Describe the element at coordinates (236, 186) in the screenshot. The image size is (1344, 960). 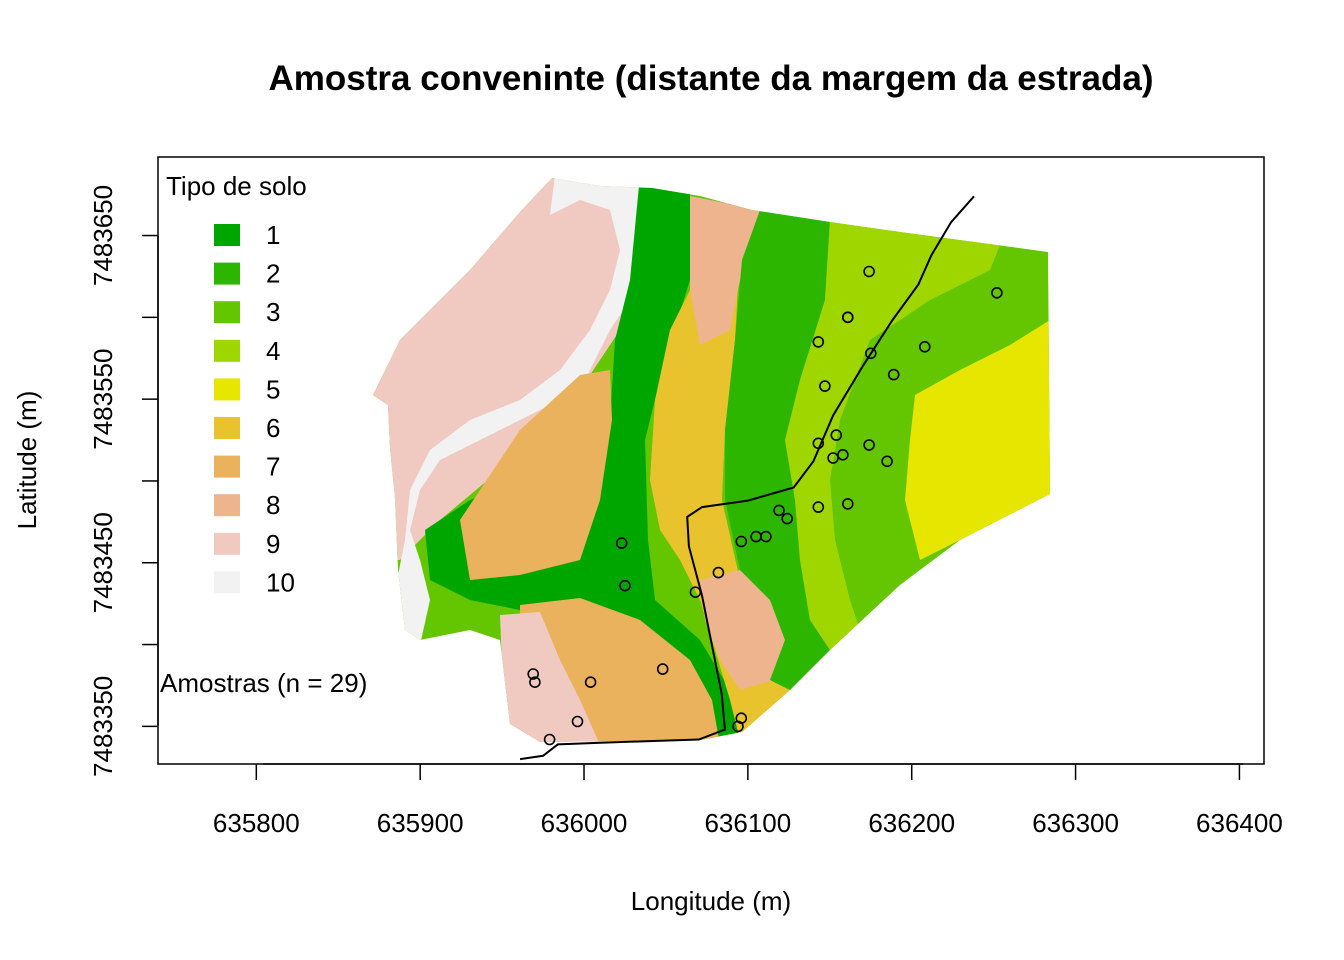
I see `legend-title: Tipo de solo` at that location.